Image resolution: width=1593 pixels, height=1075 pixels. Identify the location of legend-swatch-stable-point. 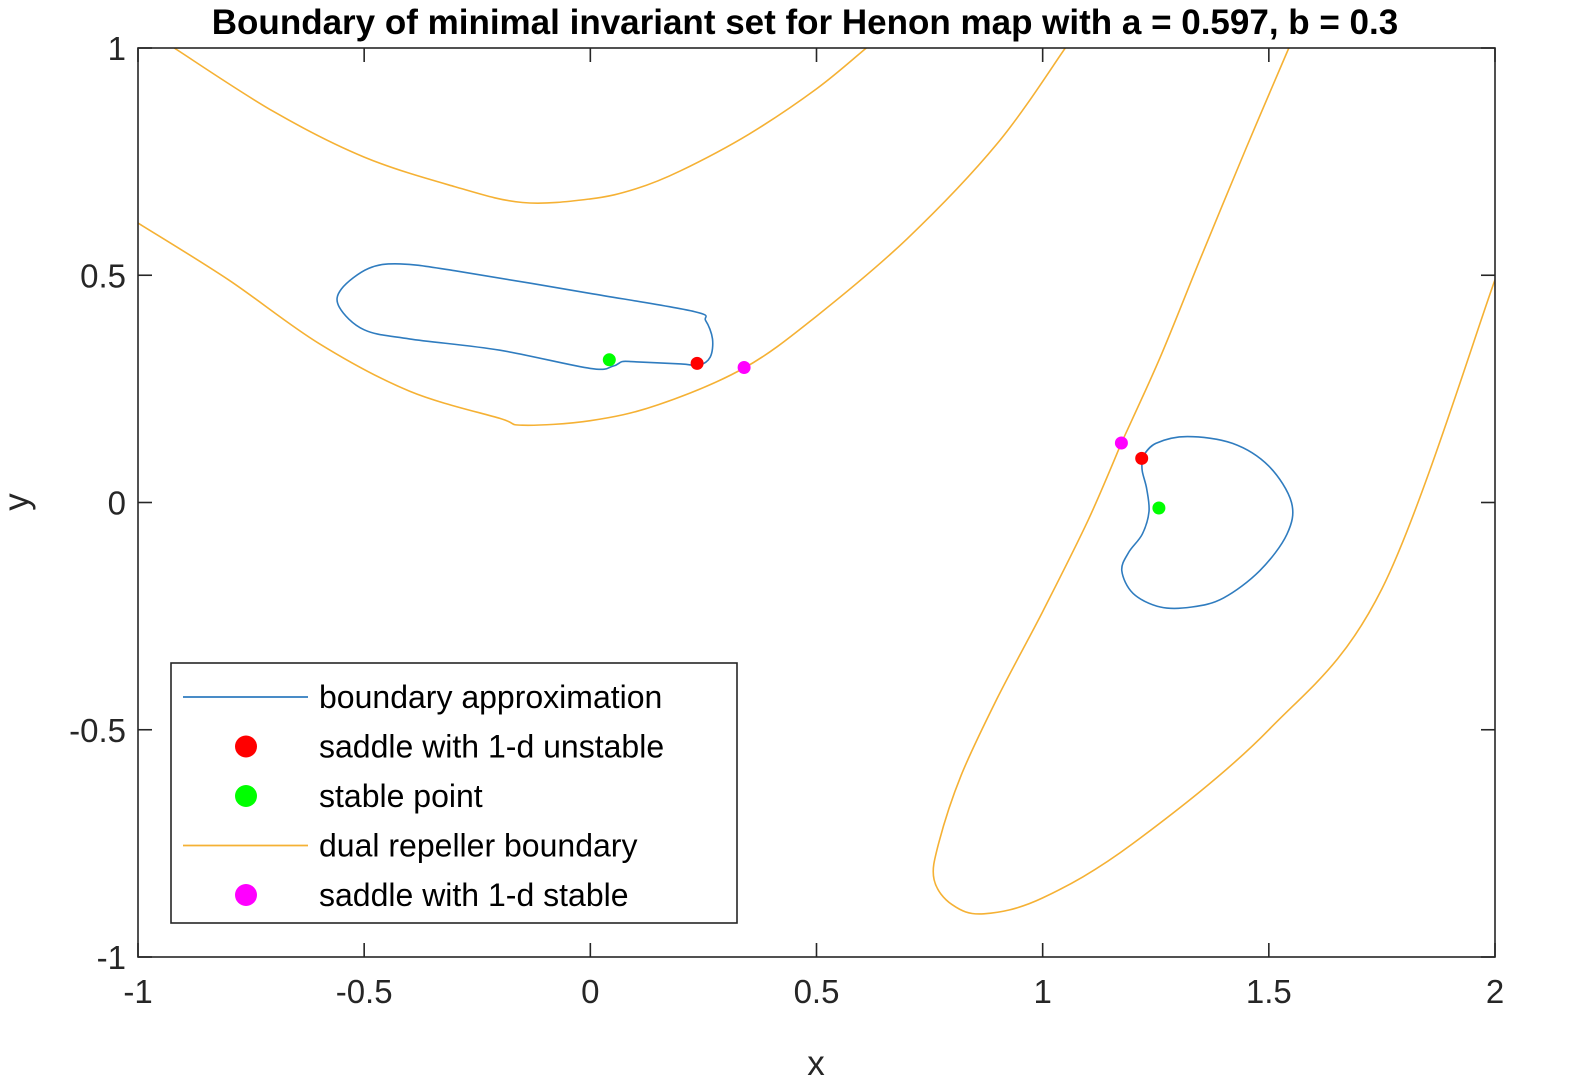
(246, 796).